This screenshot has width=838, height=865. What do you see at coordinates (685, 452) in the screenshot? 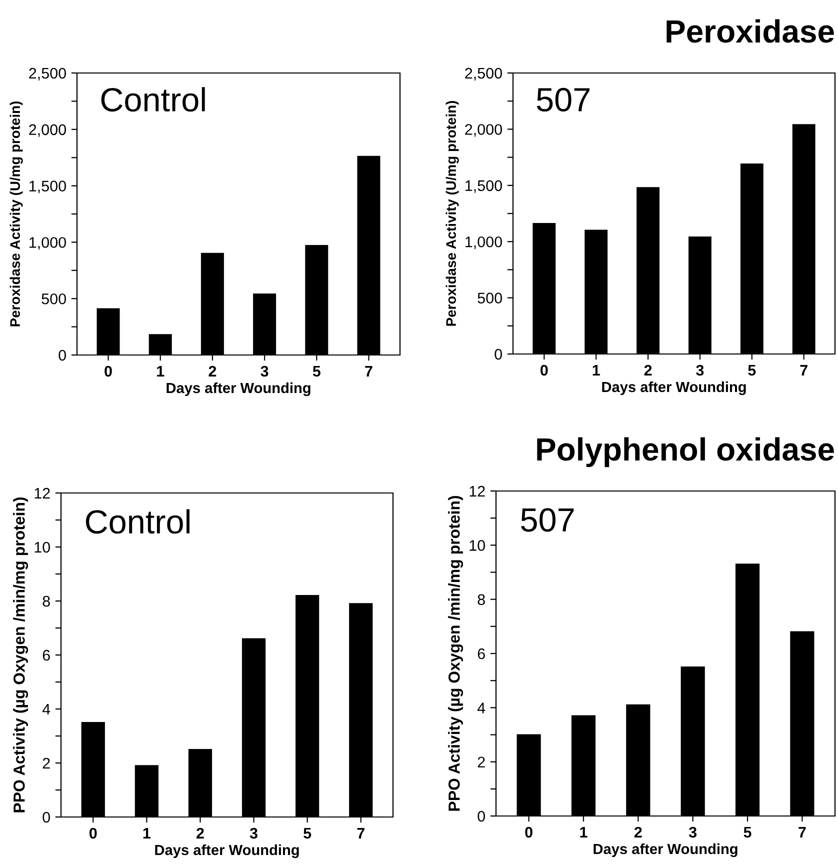
I see `chart-title: Polyphenol oxidase` at bounding box center [685, 452].